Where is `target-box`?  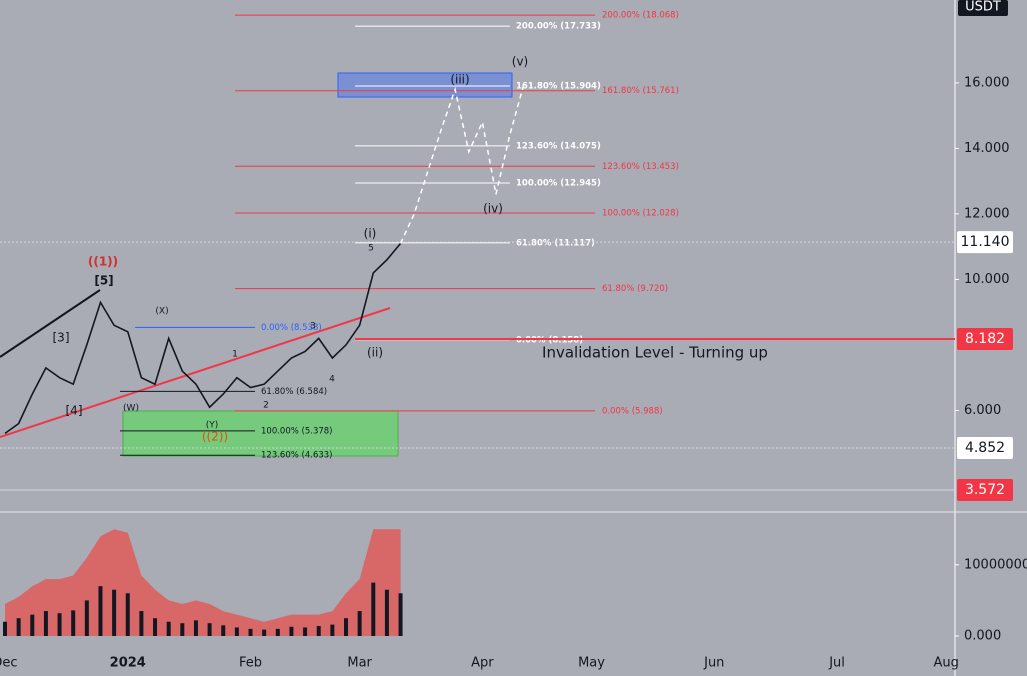
target-box is located at coordinates (425, 85).